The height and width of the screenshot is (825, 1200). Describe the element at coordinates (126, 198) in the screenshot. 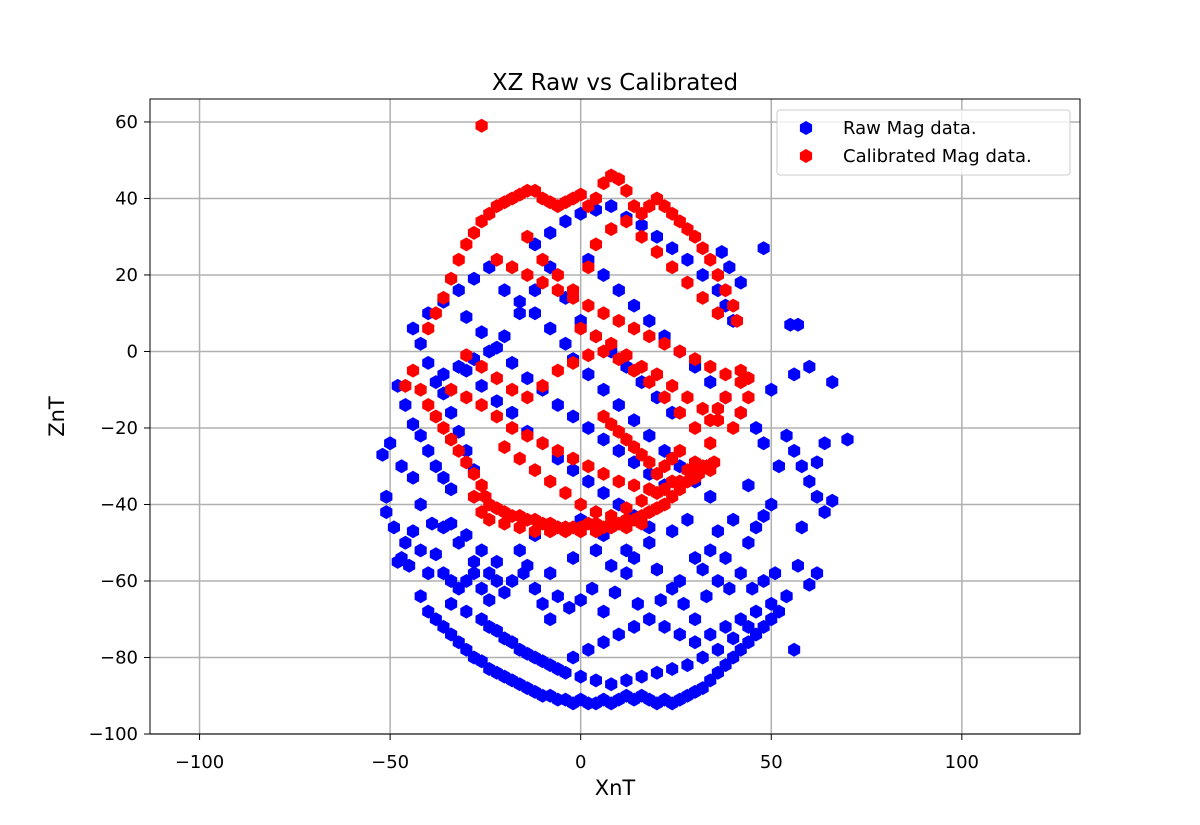

I see `y-tick-label: 40` at that location.